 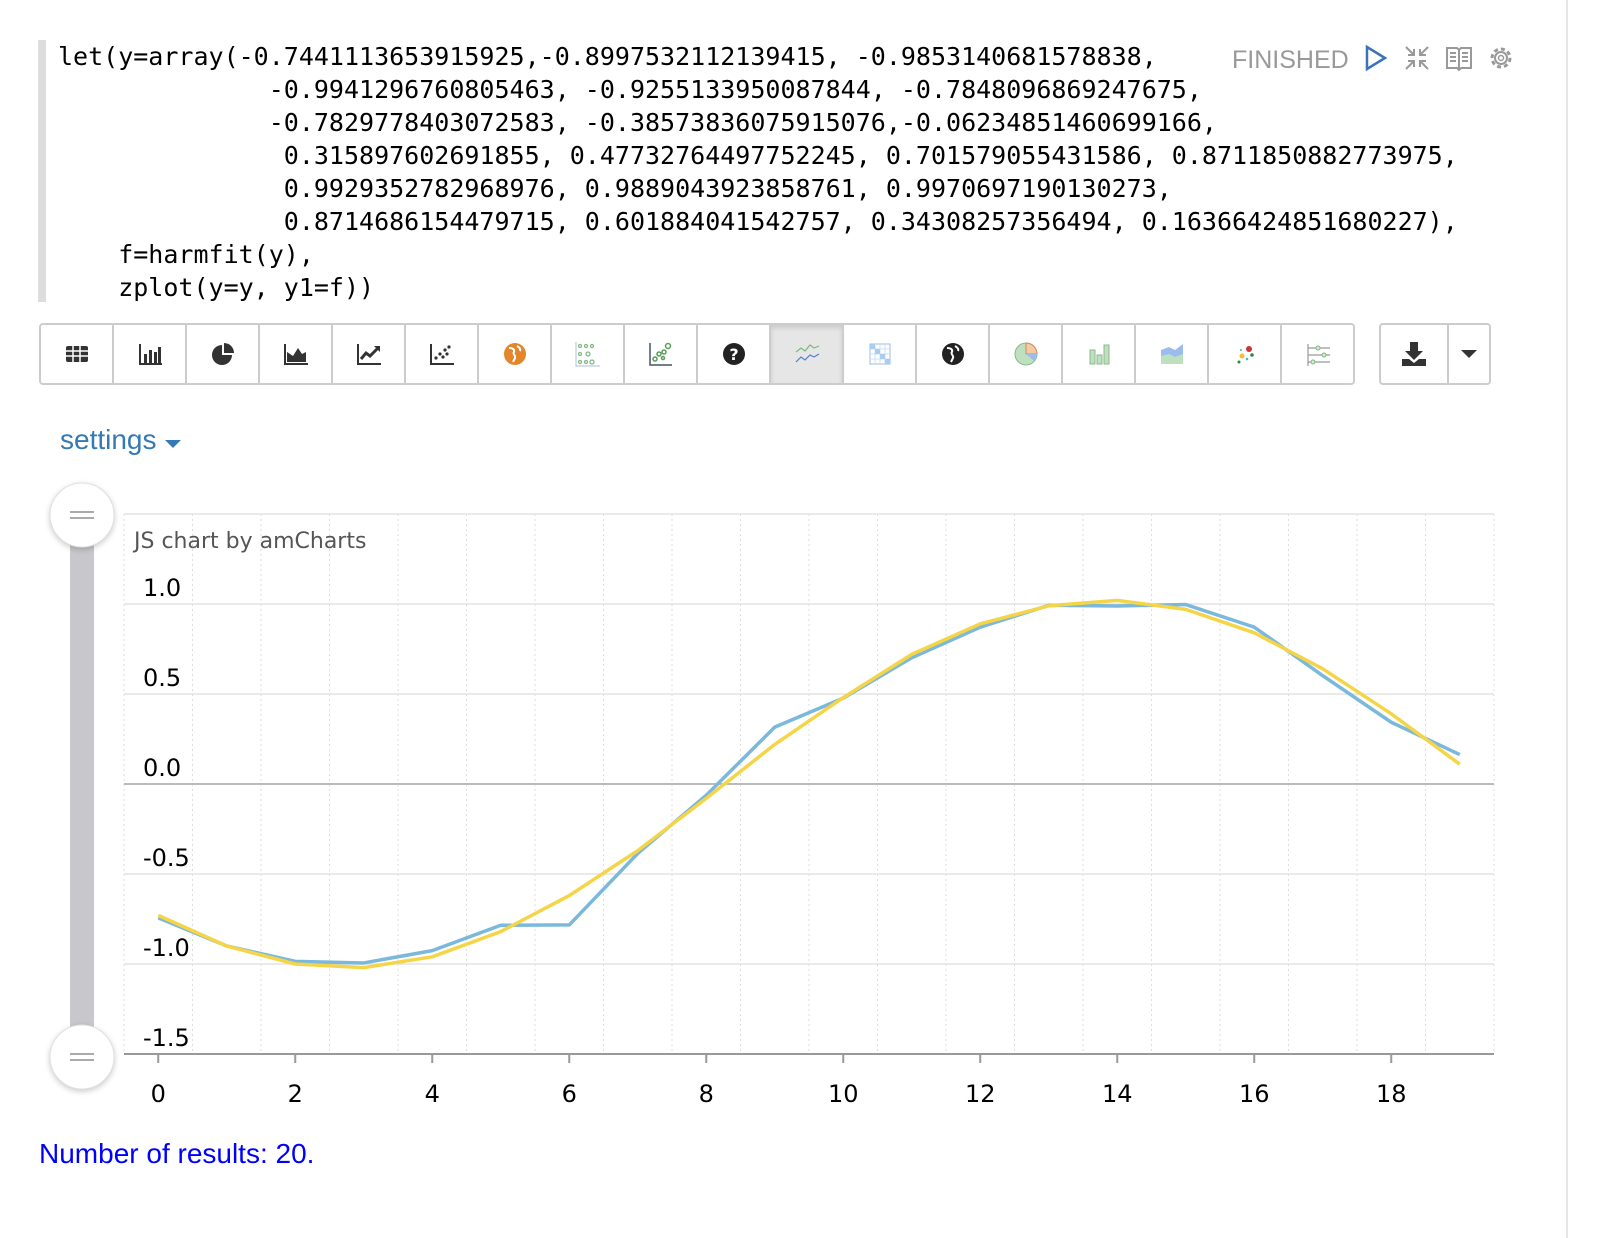 I want to click on download-dropdown-button, so click(x=1469, y=354).